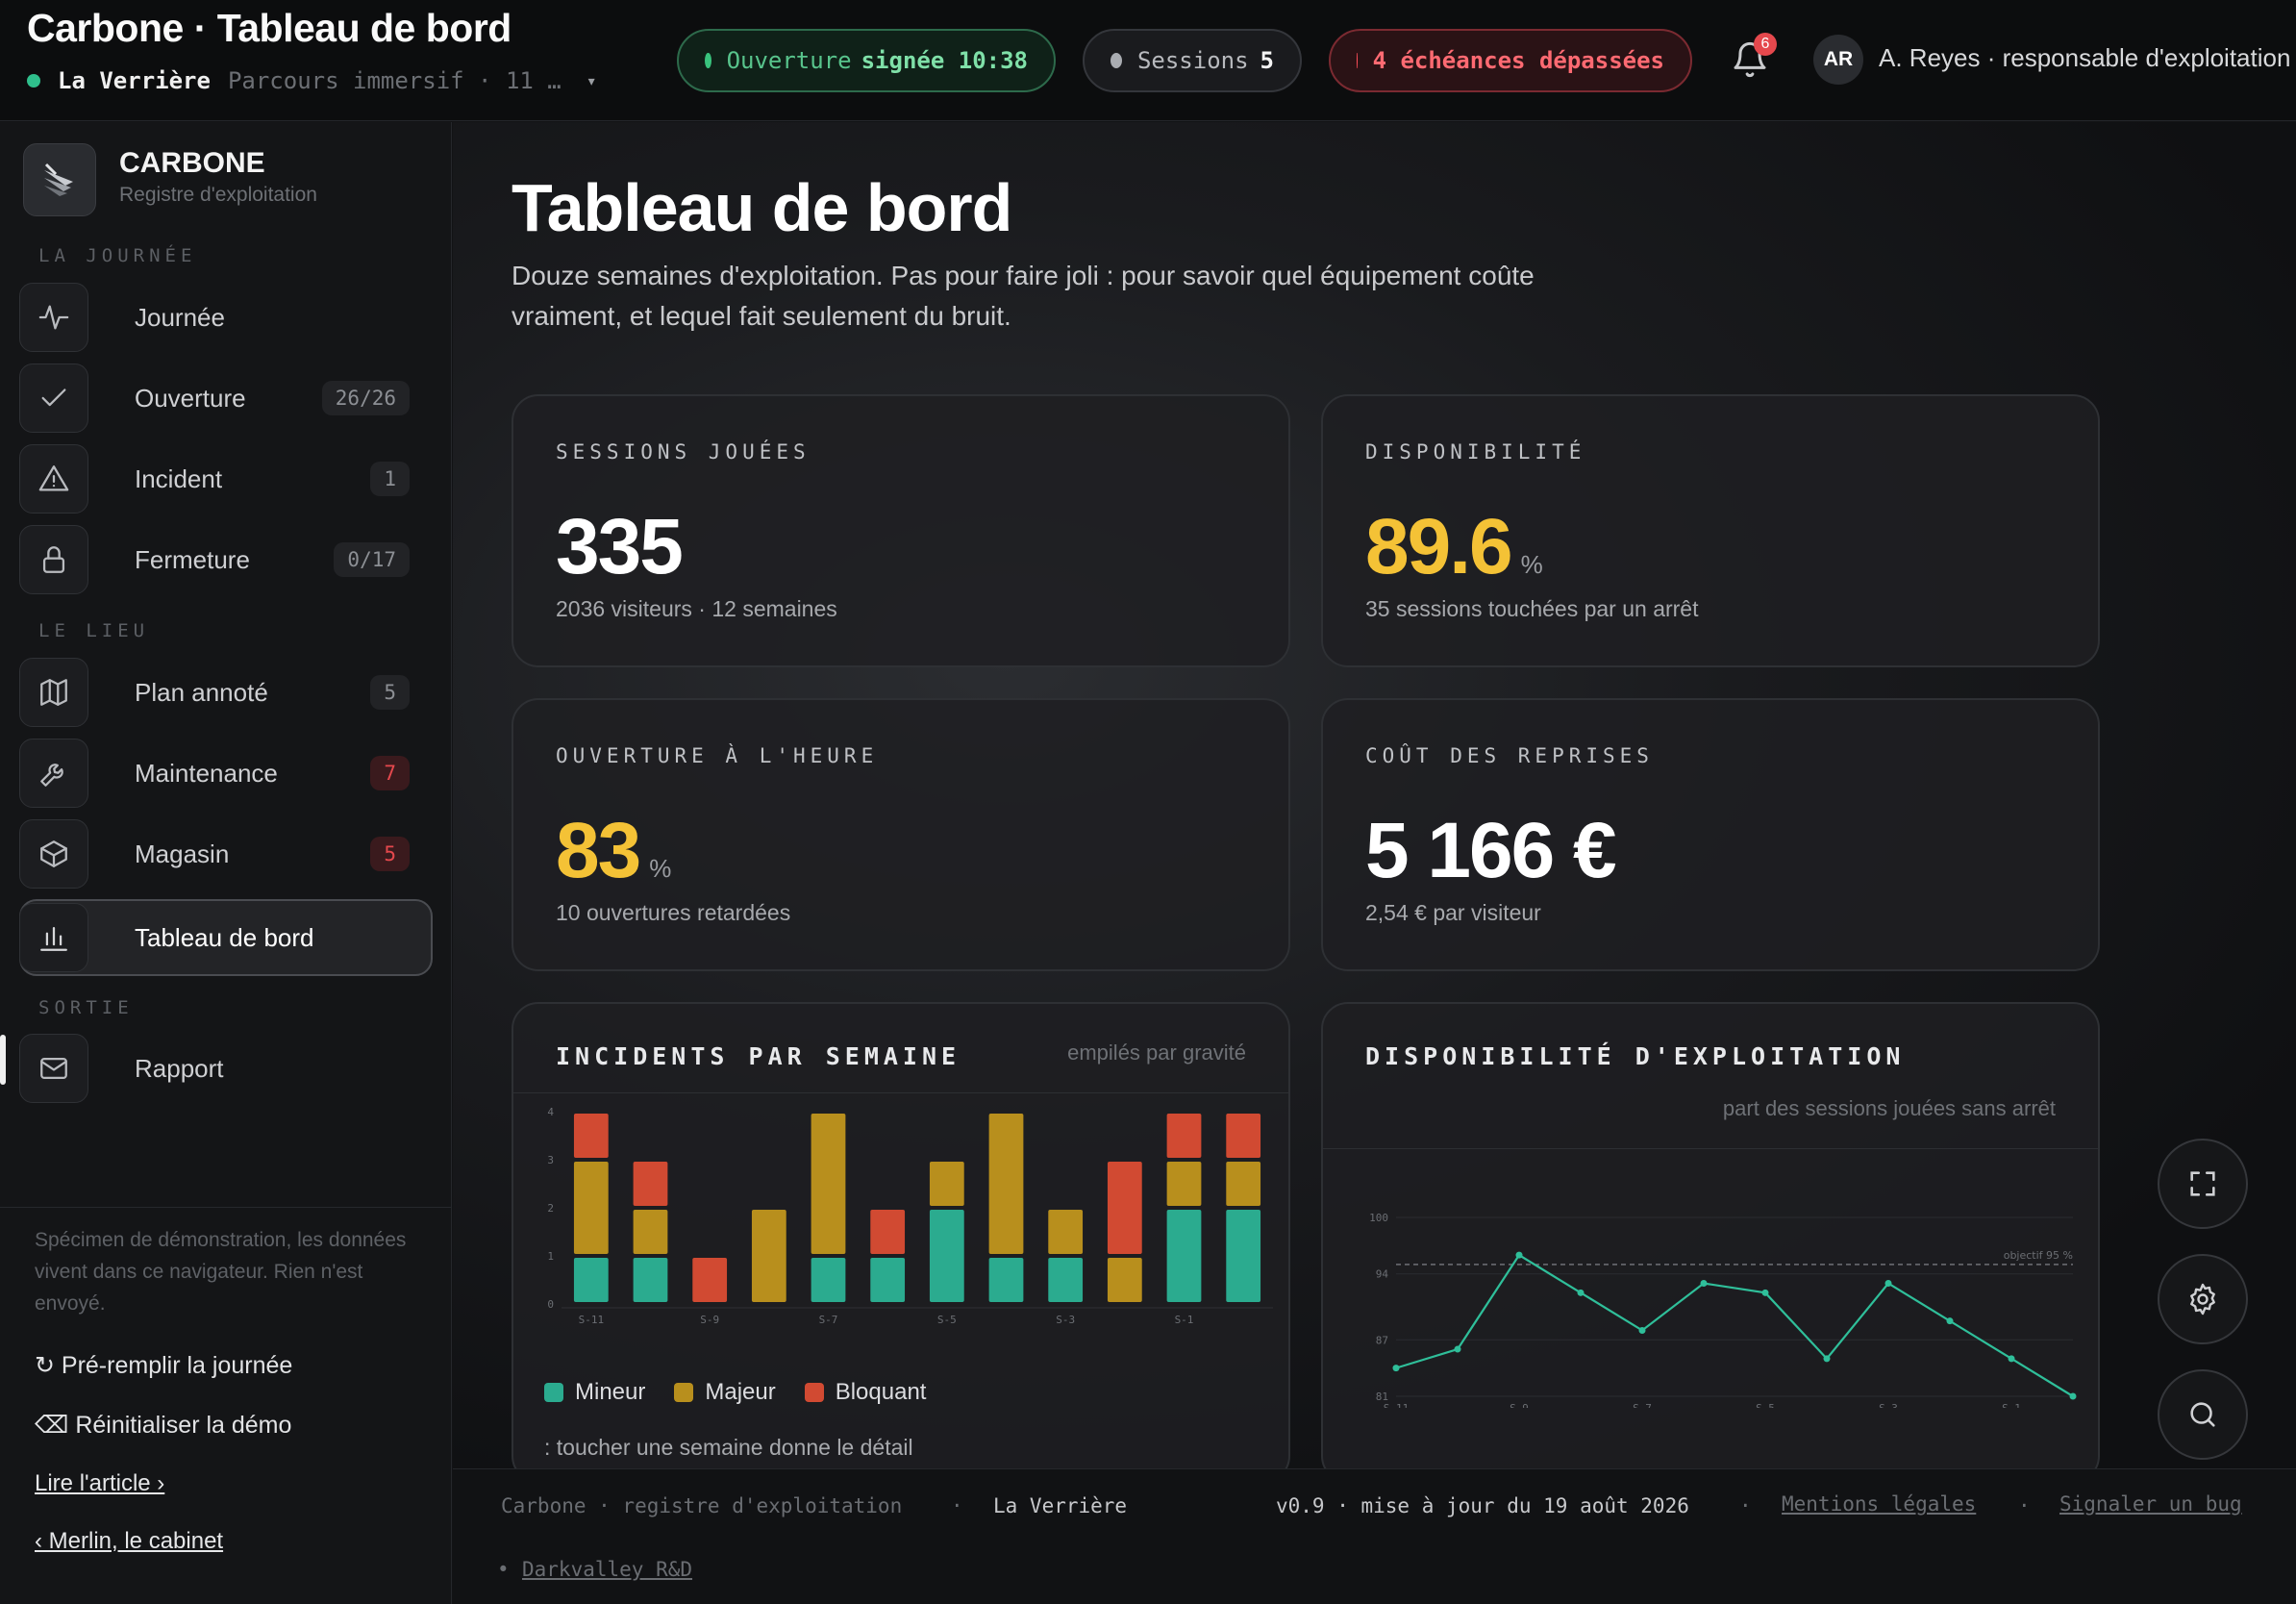 This screenshot has width=2296, height=1604. I want to click on overdue-pill: 4 échéances dépassées, so click(1510, 60).